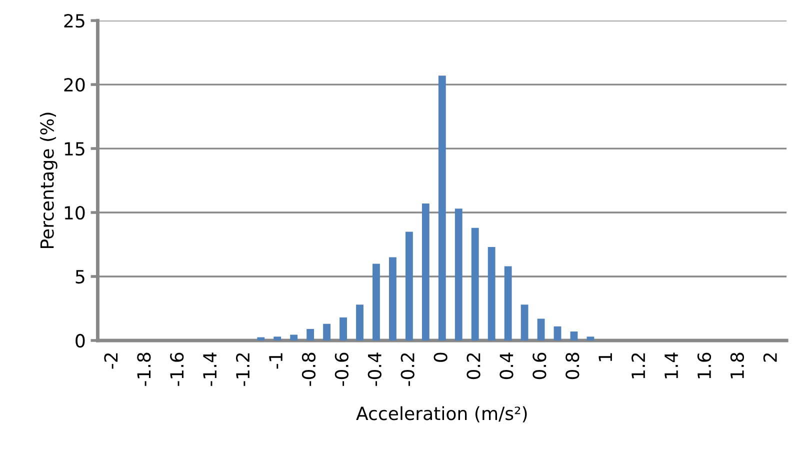 The height and width of the screenshot is (457, 801). Describe the element at coordinates (441, 357) in the screenshot. I see `x-tick-label: 0` at that location.